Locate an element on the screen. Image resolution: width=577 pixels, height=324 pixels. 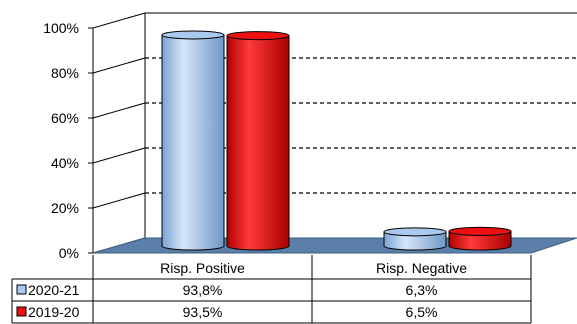
y-tick-label: 80% is located at coordinates (65, 73).